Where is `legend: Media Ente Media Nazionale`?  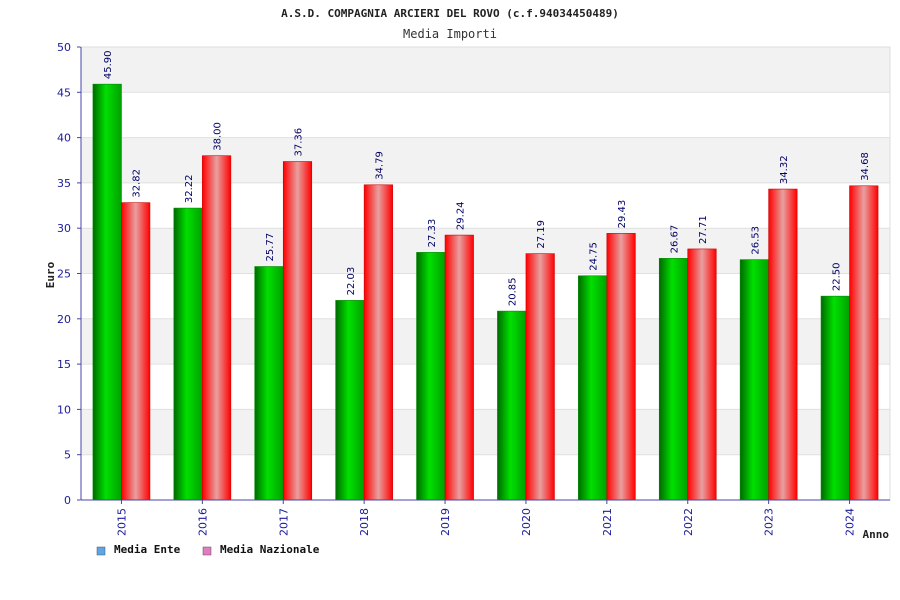
legend: Media Ente Media Nazionale is located at coordinates (208, 549).